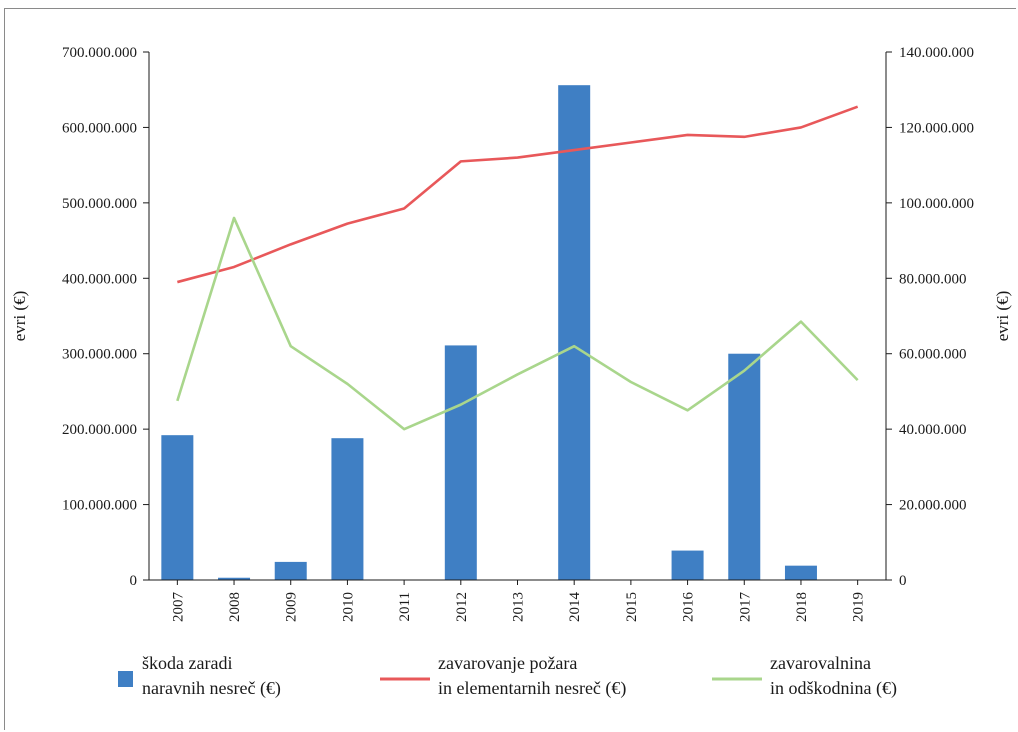 The width and height of the screenshot is (1018, 732). I want to click on bar-2017, so click(744, 466).